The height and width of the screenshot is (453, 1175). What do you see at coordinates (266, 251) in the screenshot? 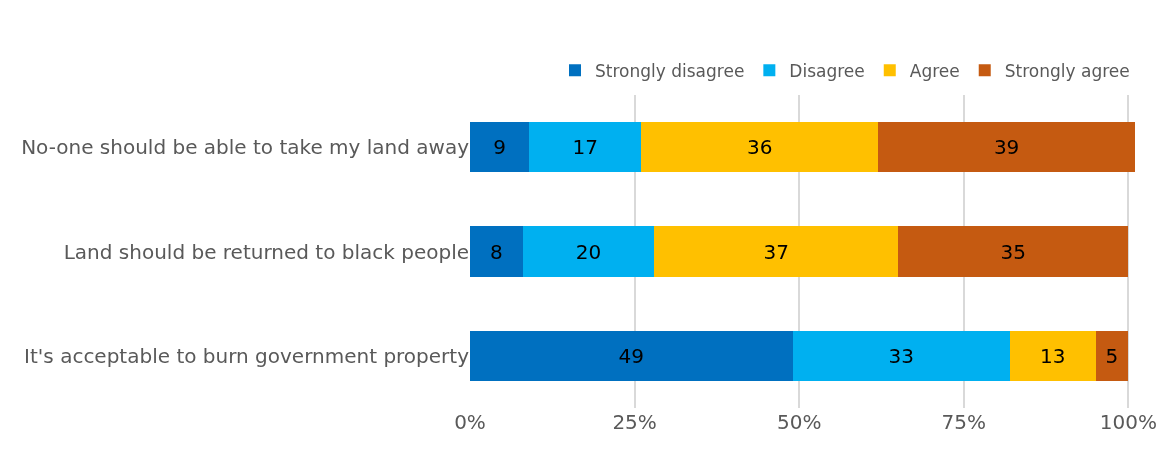
I see `y-tick-label: Land should be returned to black people` at bounding box center [266, 251].